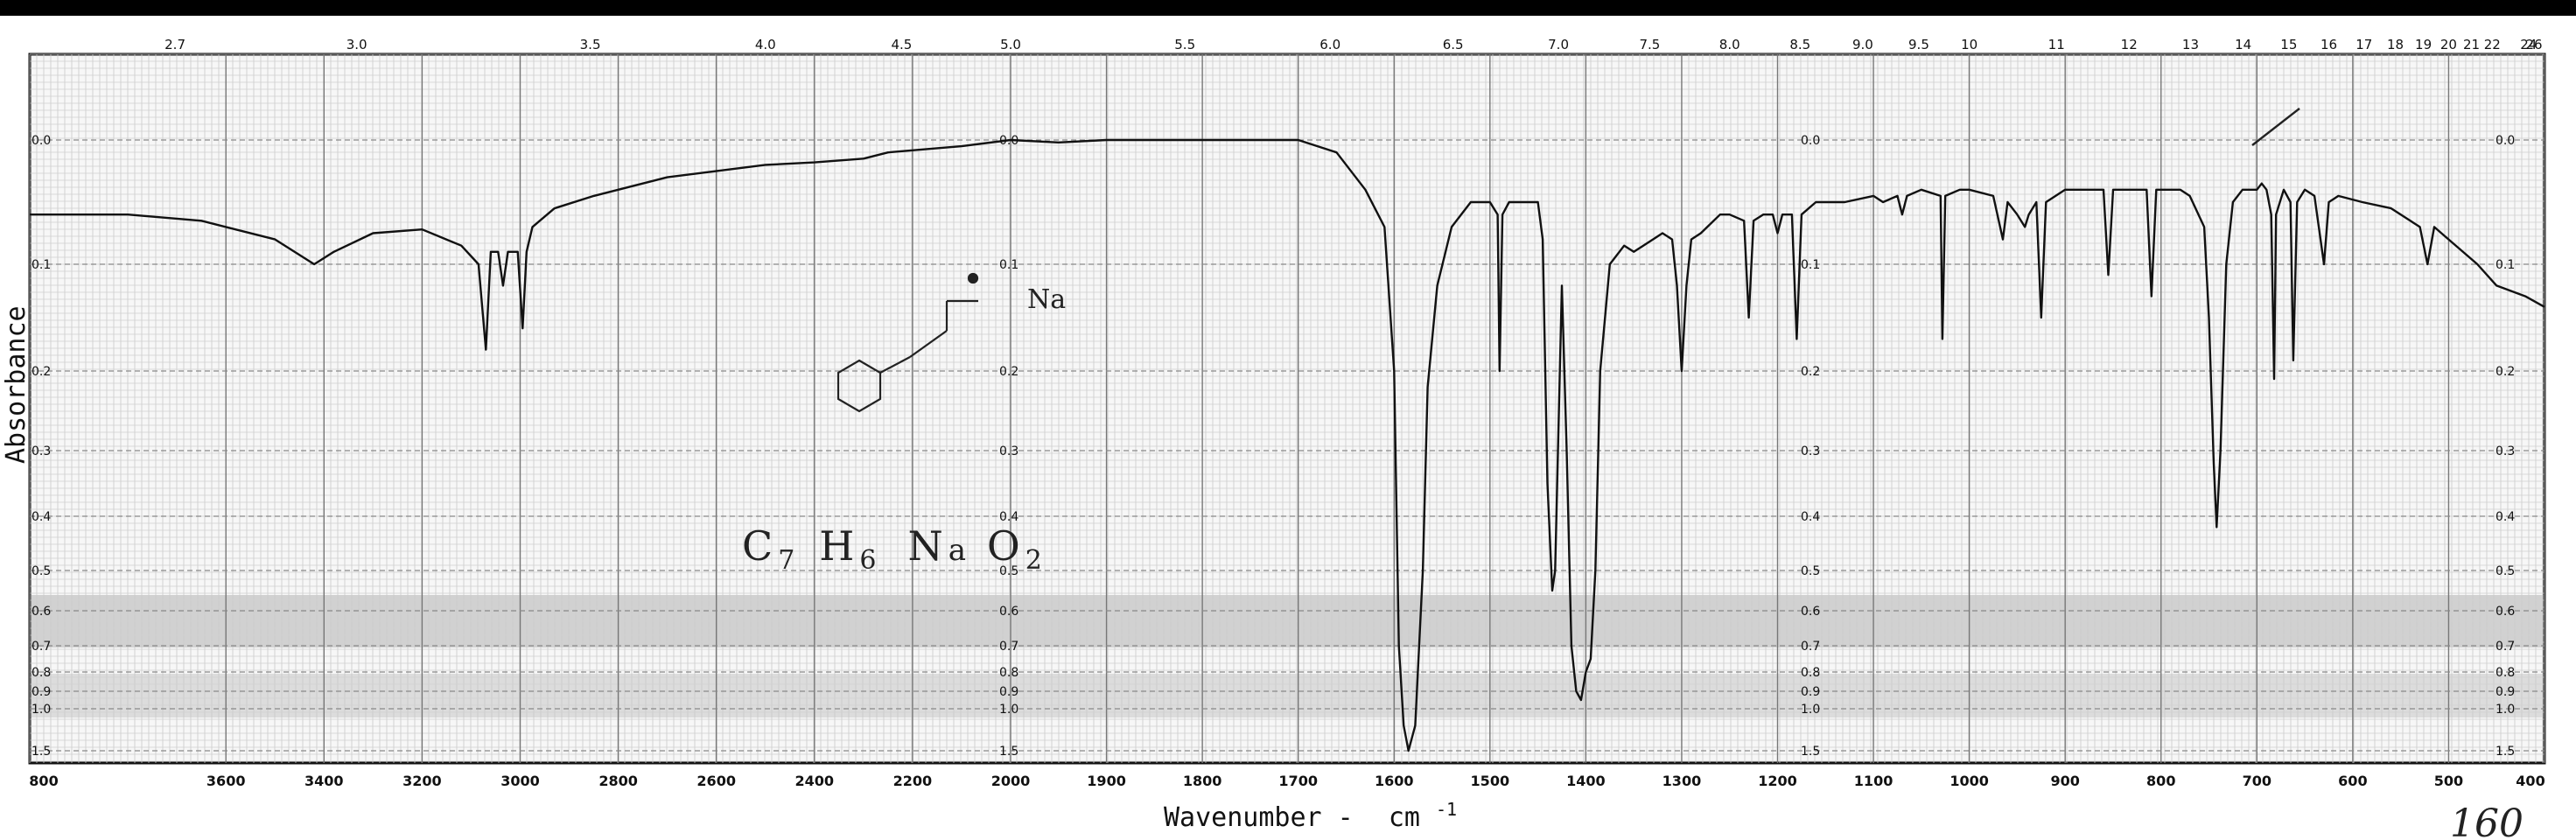  What do you see at coordinates (1586, 781) in the screenshot?
I see `x-tick-label: 1400` at bounding box center [1586, 781].